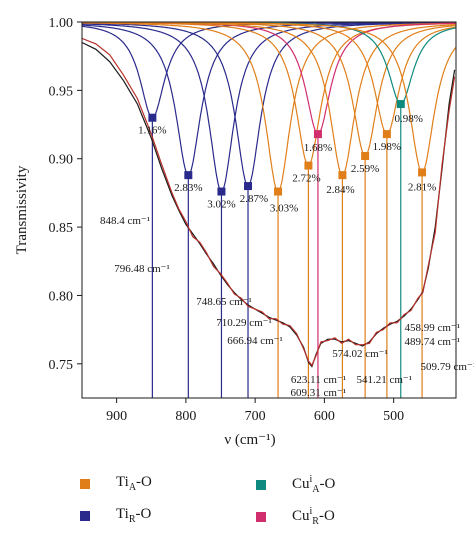 This screenshot has height=537, width=474. What do you see at coordinates (125, 221) in the screenshot?
I see `peak-wavenumber-label-0: 848.4 cm⁻¹` at bounding box center [125, 221].